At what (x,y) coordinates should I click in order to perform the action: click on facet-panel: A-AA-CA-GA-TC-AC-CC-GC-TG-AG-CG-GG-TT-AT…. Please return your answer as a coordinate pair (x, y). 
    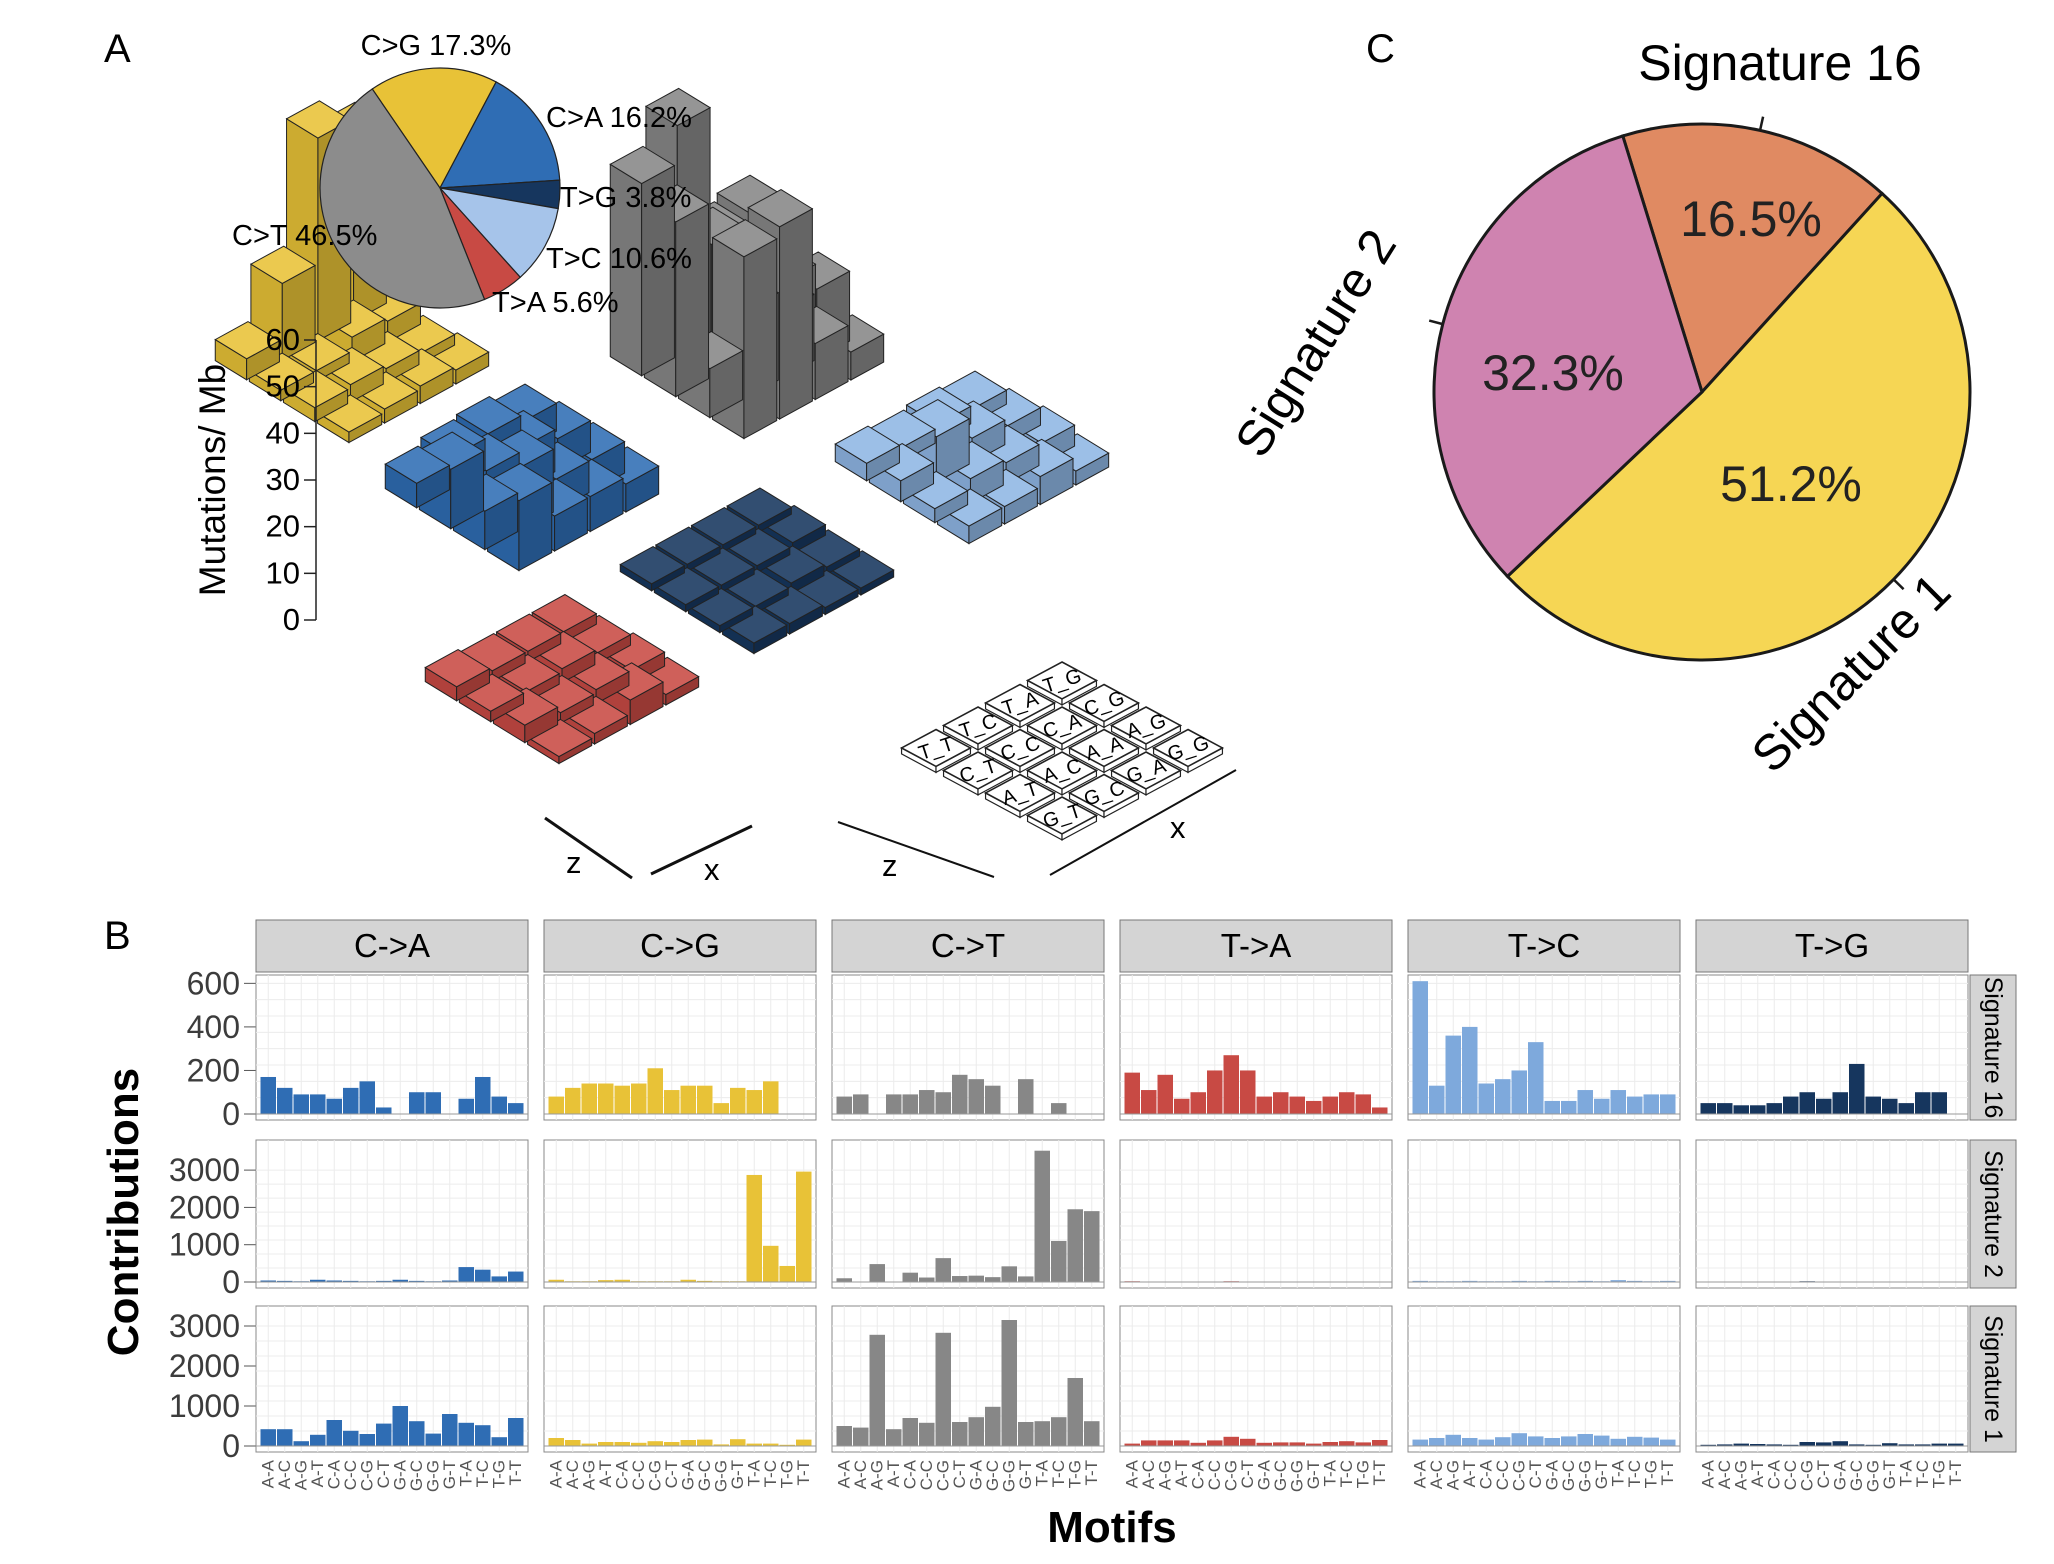
    Looking at the image, I should click on (392, 1398).